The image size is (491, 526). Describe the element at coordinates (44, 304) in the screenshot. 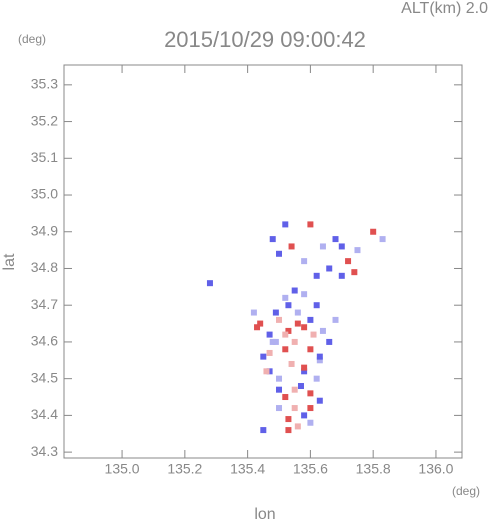

I see `y-tick-label: 34.7` at that location.